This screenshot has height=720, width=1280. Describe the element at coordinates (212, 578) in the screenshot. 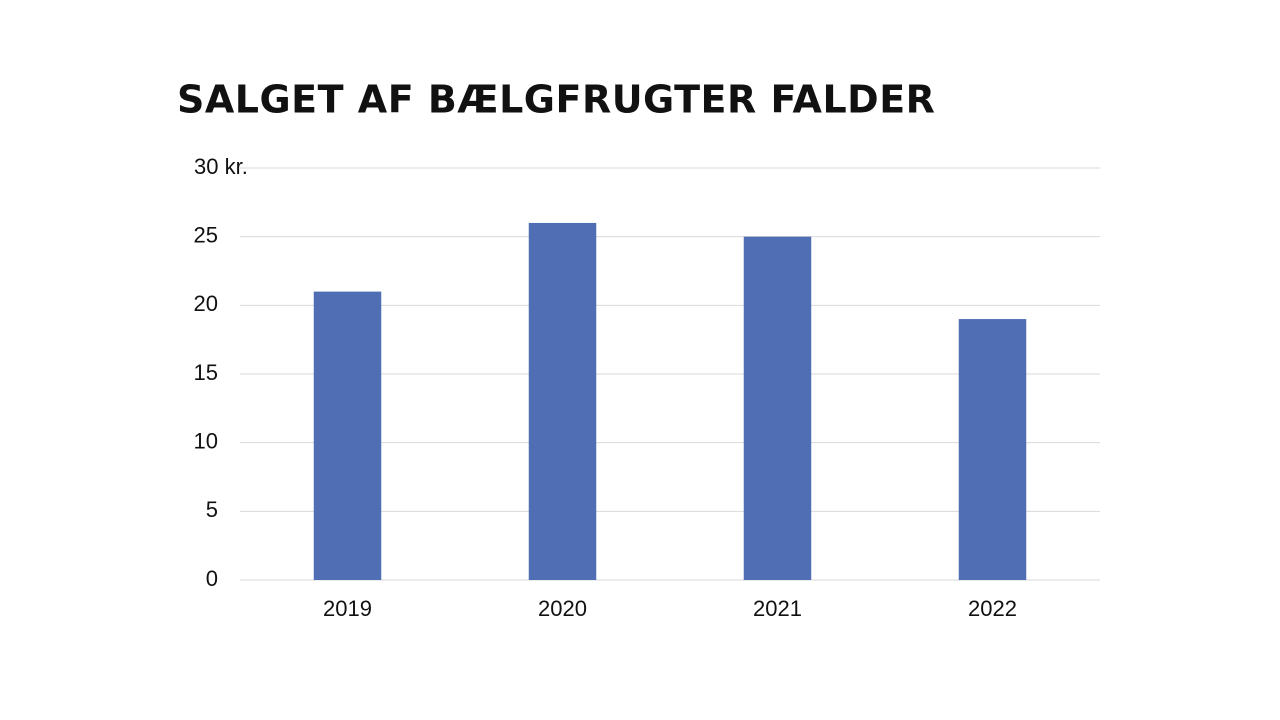

I see `y-tick-label: 0` at that location.